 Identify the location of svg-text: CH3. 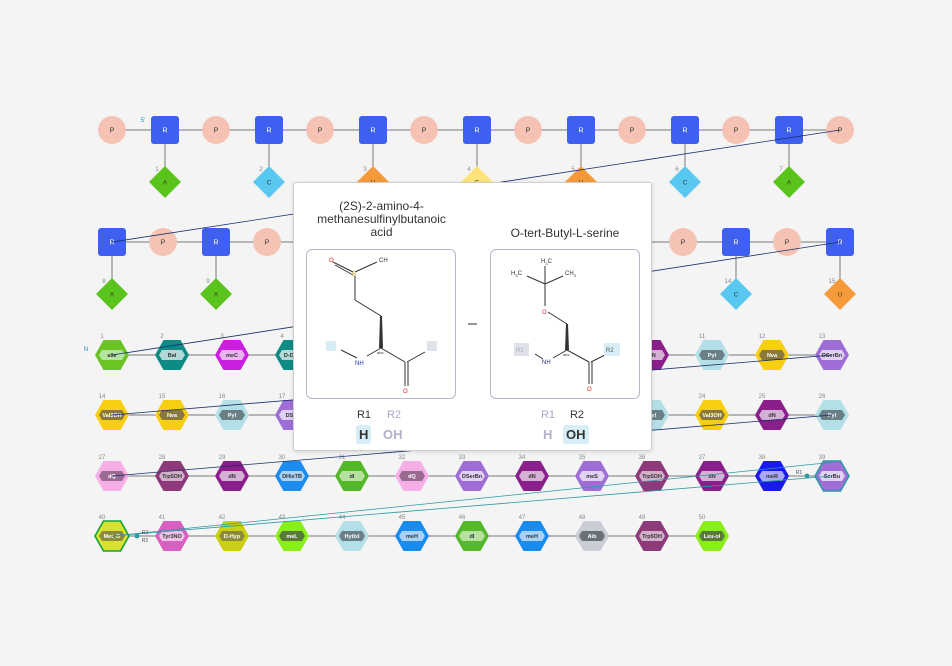
(571, 274).